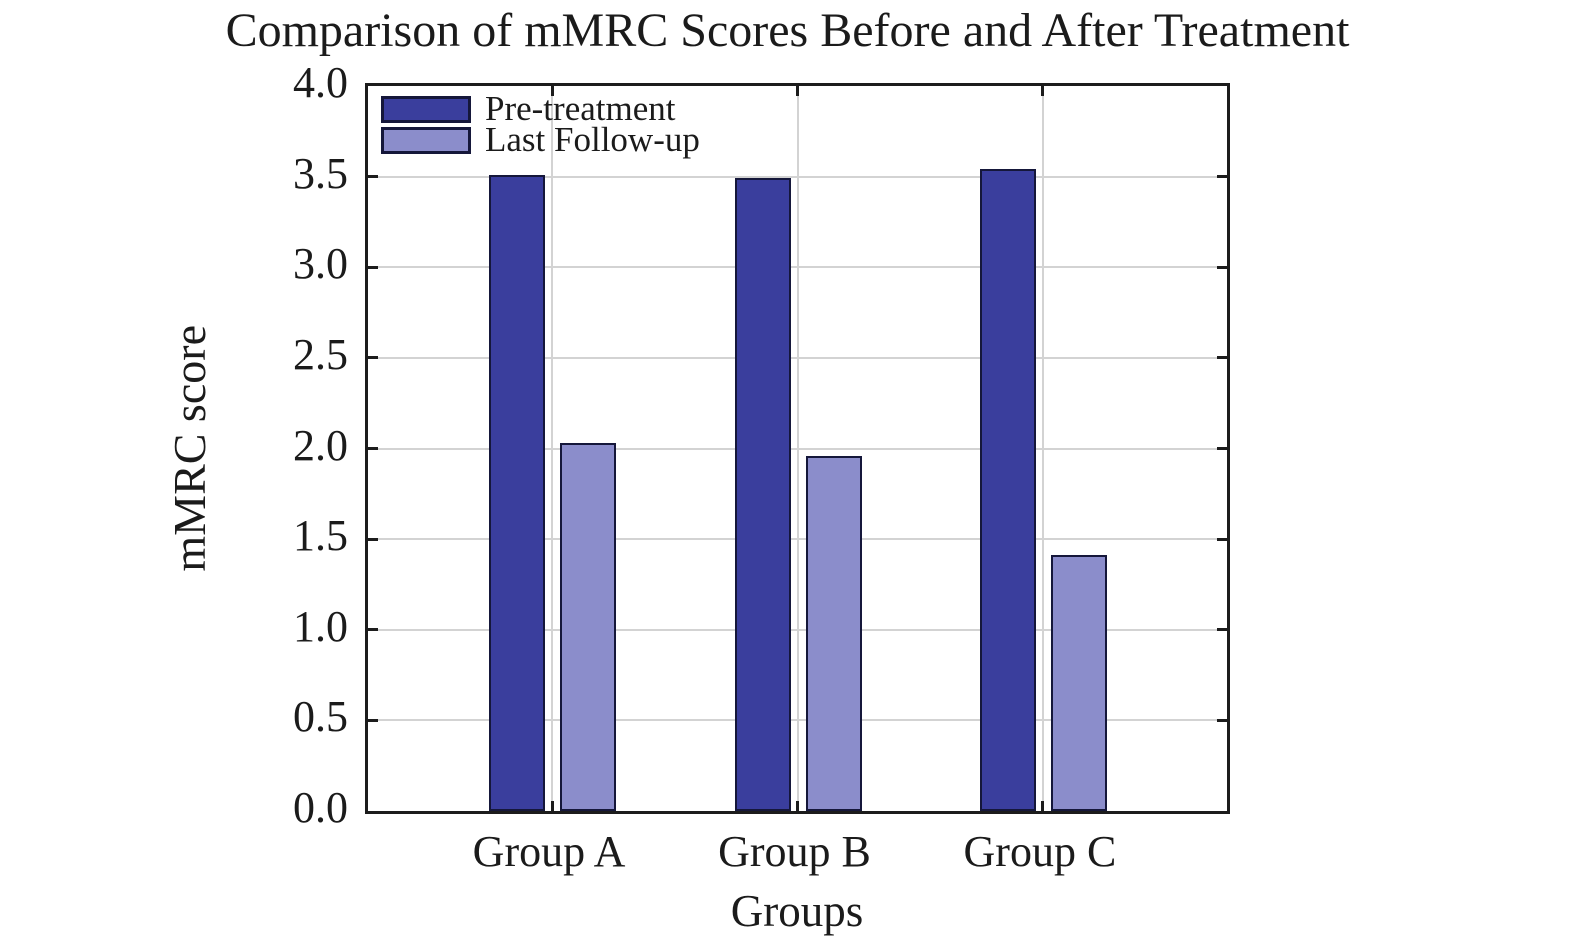  What do you see at coordinates (320, 82) in the screenshot?
I see `y-tick-label: 4.0` at bounding box center [320, 82].